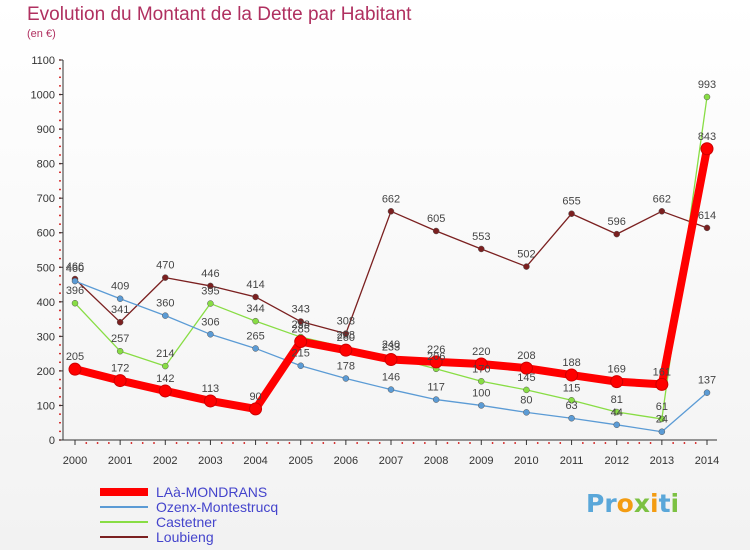  I want to click on data-label: 220, so click(481, 352).